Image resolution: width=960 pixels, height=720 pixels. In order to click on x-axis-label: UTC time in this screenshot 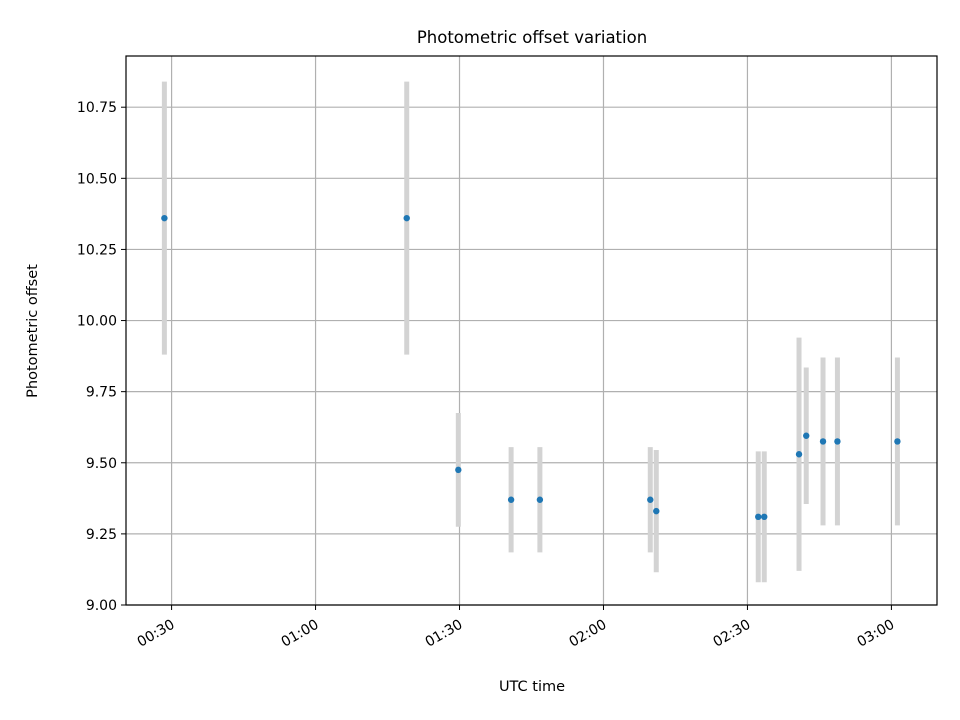, I will do `click(532, 687)`.